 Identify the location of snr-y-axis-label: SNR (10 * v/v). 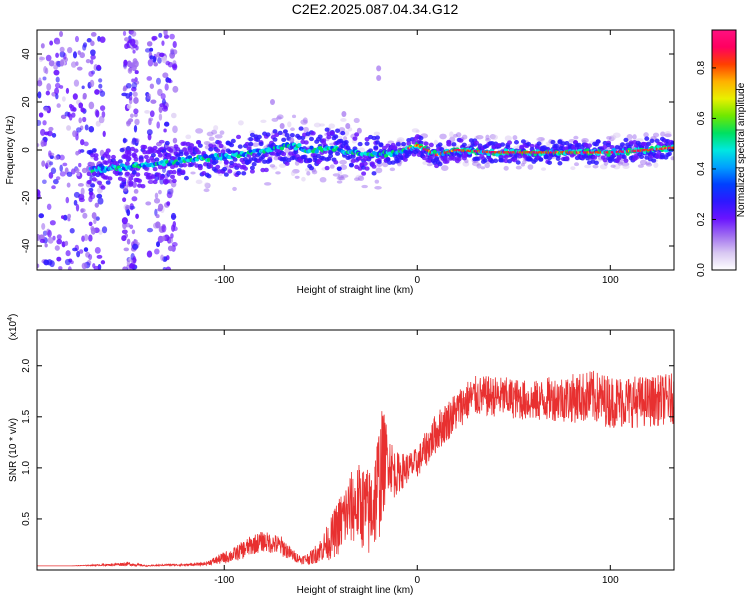
(13, 450).